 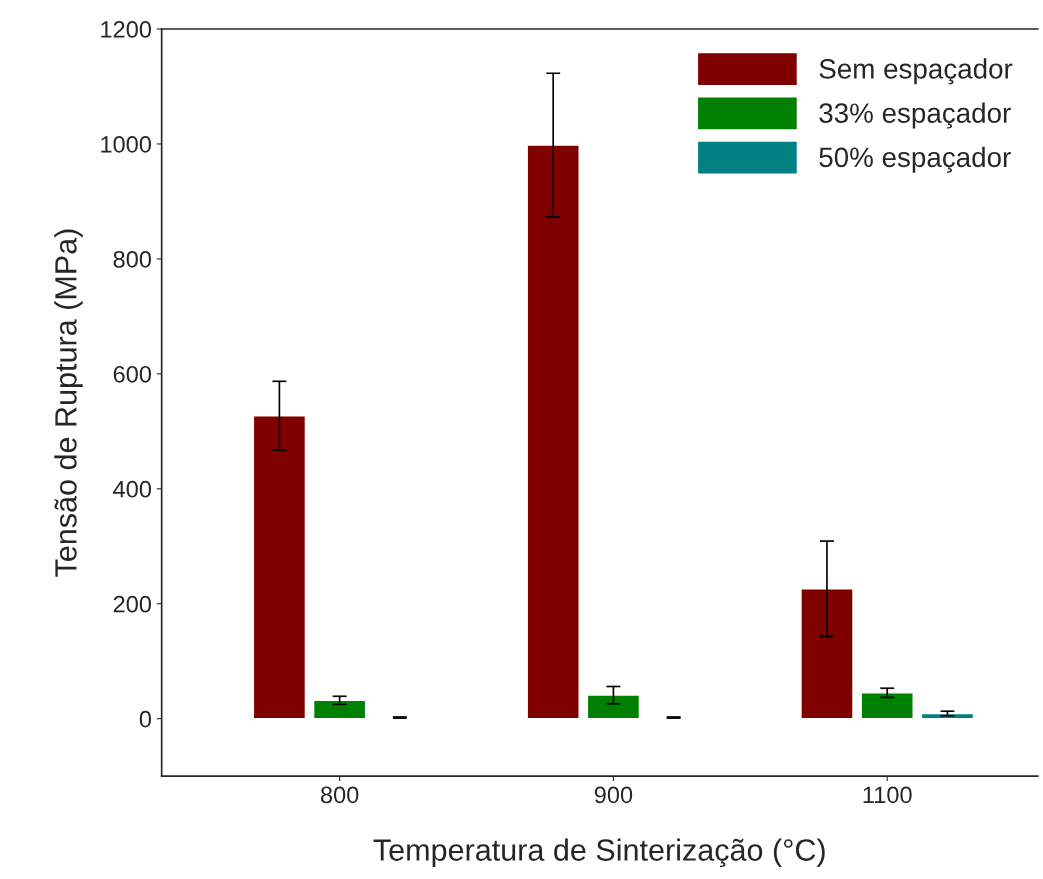 I want to click on x-axis-title: Temperatura de Sinterização (°C), so click(x=599, y=853).